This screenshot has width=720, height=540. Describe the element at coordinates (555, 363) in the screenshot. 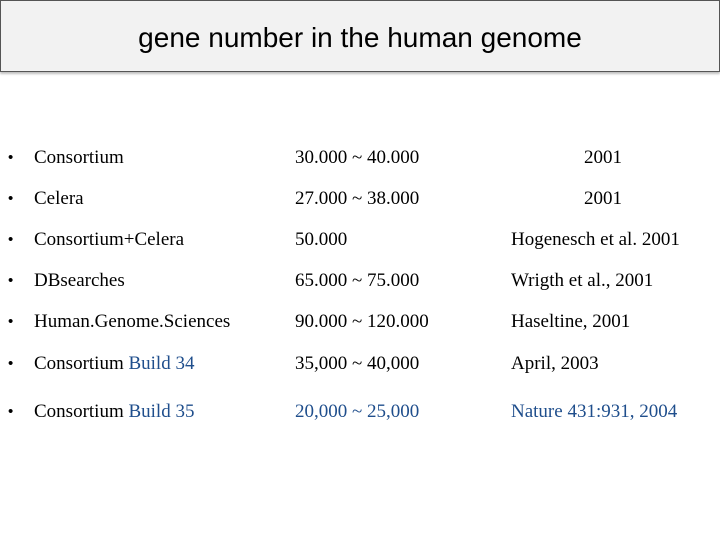

I see `reference: April, 2003` at that location.